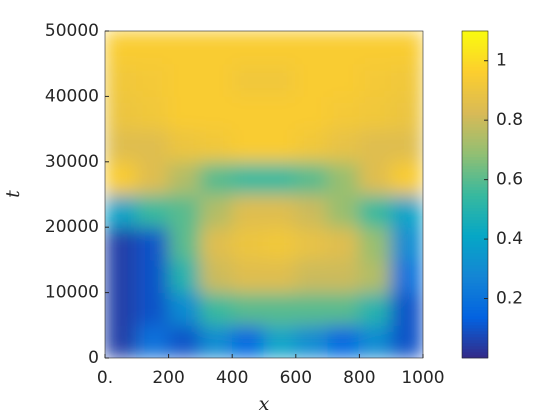  I want to click on x-axis-label: x, so click(264, 404).